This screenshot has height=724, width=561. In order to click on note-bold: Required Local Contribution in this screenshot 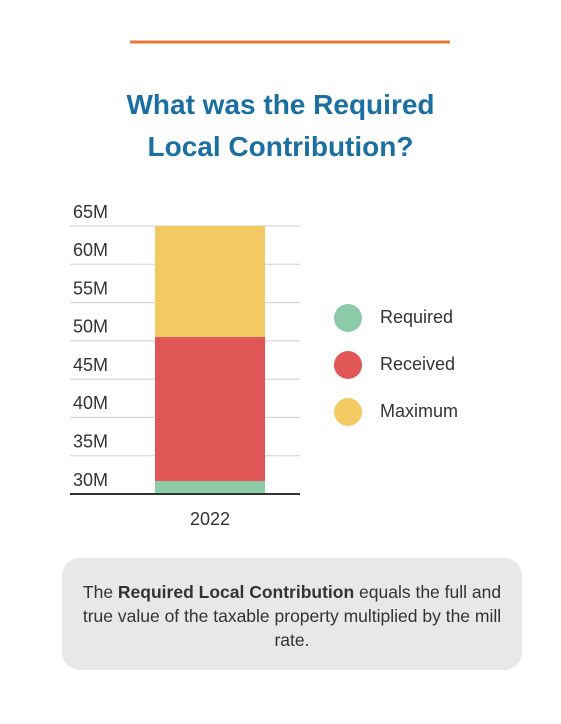, I will do `click(236, 592)`.